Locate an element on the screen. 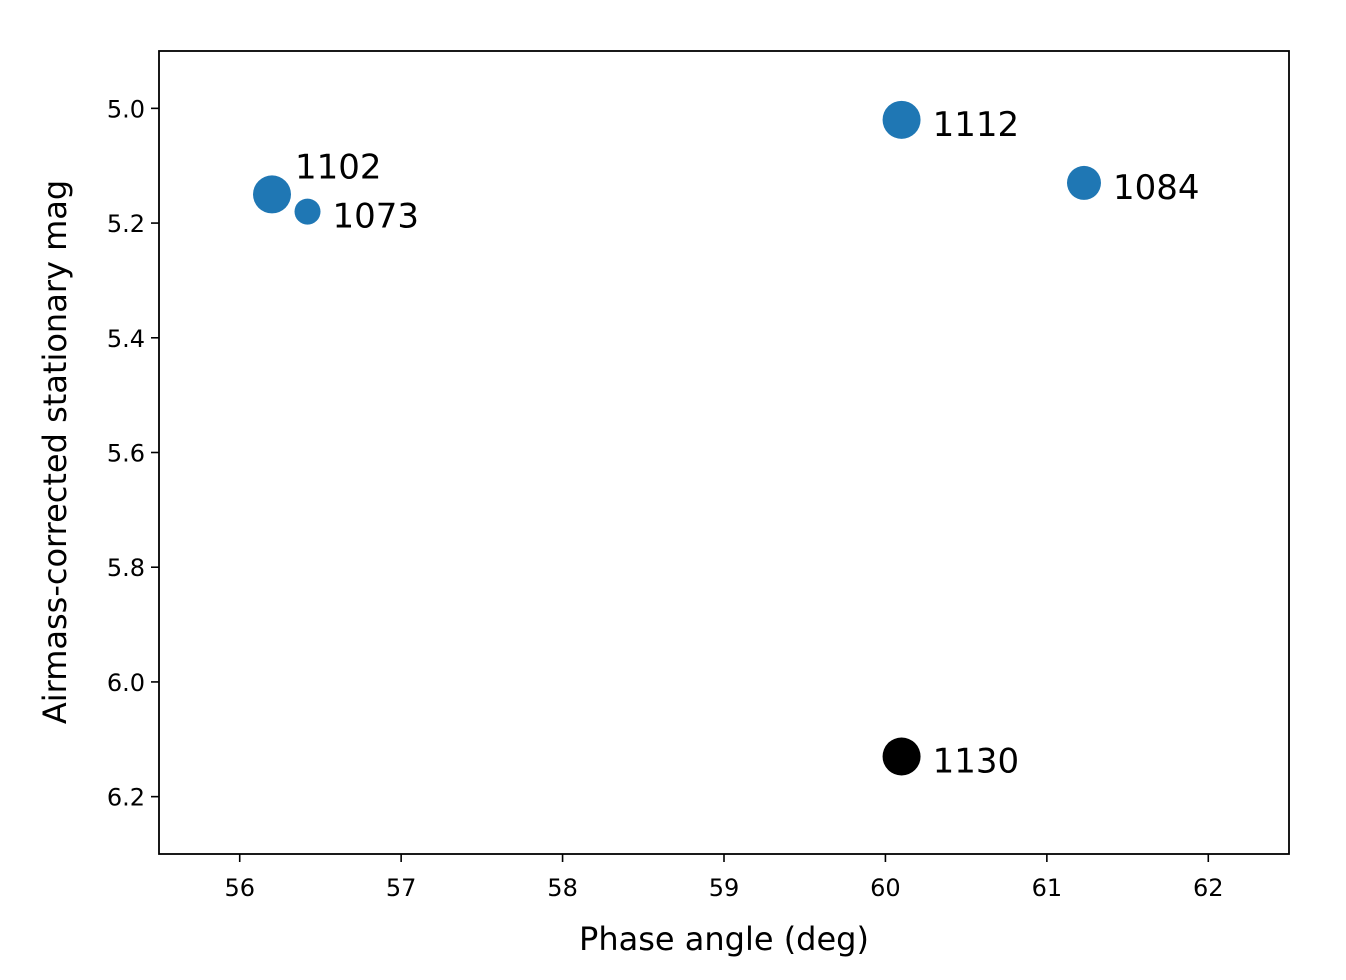  x-tick-label: 61 is located at coordinates (1047, 888).